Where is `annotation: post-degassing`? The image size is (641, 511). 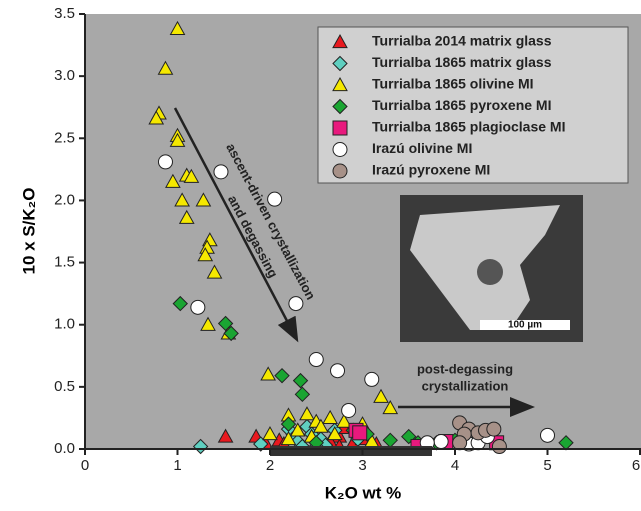
annotation: post-degassing is located at coordinates (465, 368).